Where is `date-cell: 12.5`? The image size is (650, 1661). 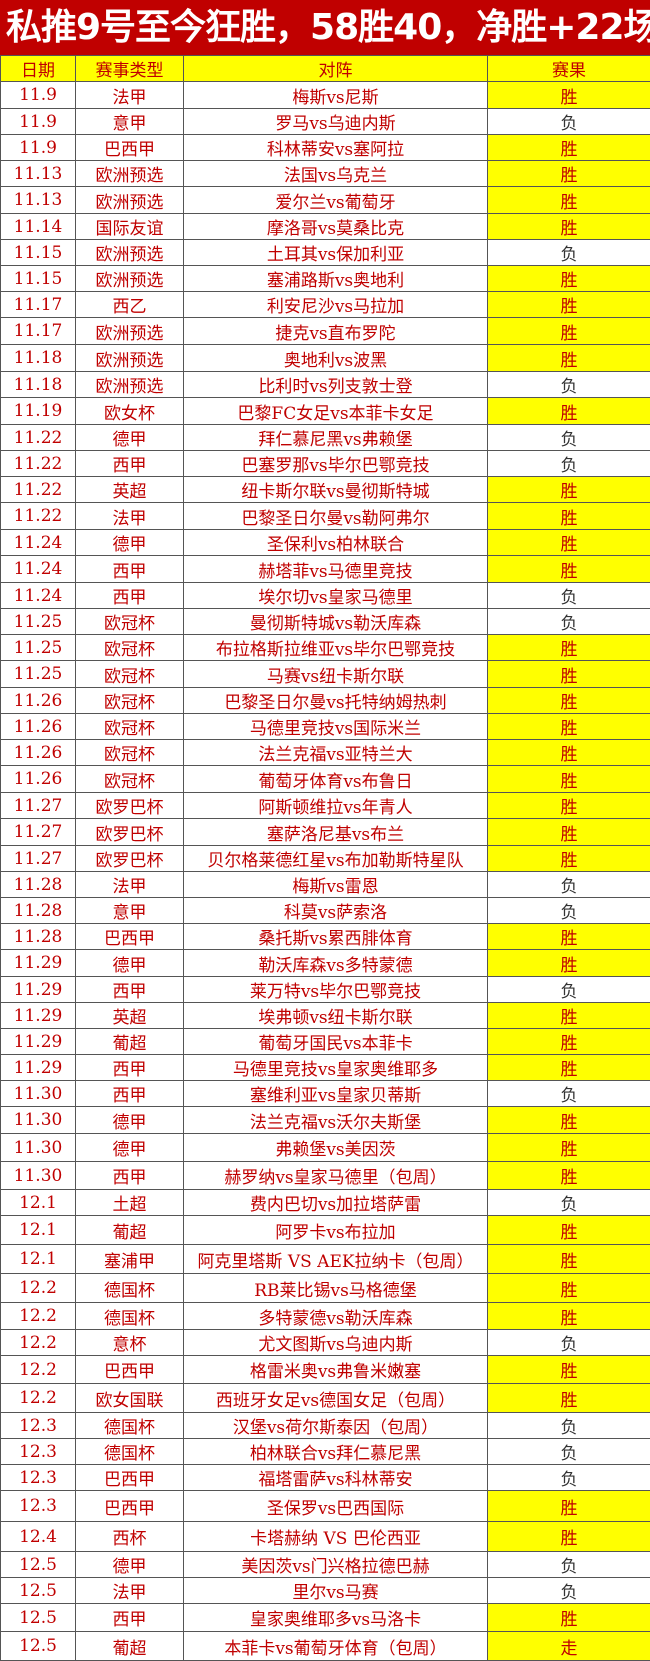
date-cell: 12.5 is located at coordinates (38, 1618).